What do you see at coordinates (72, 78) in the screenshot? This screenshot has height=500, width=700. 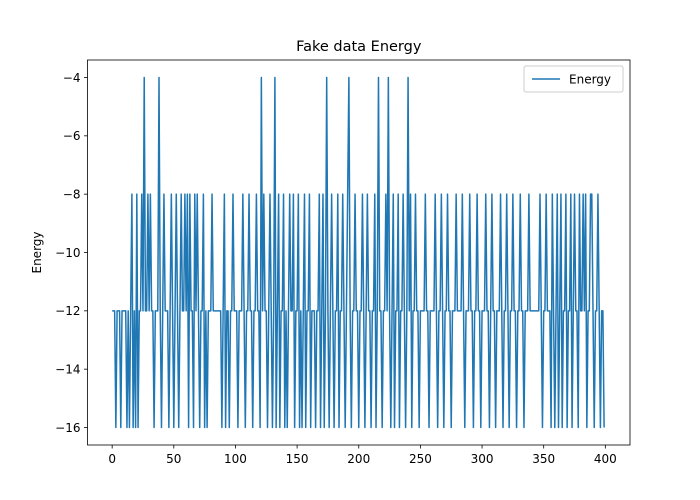 I see `y-tick-label: −4` at bounding box center [72, 78].